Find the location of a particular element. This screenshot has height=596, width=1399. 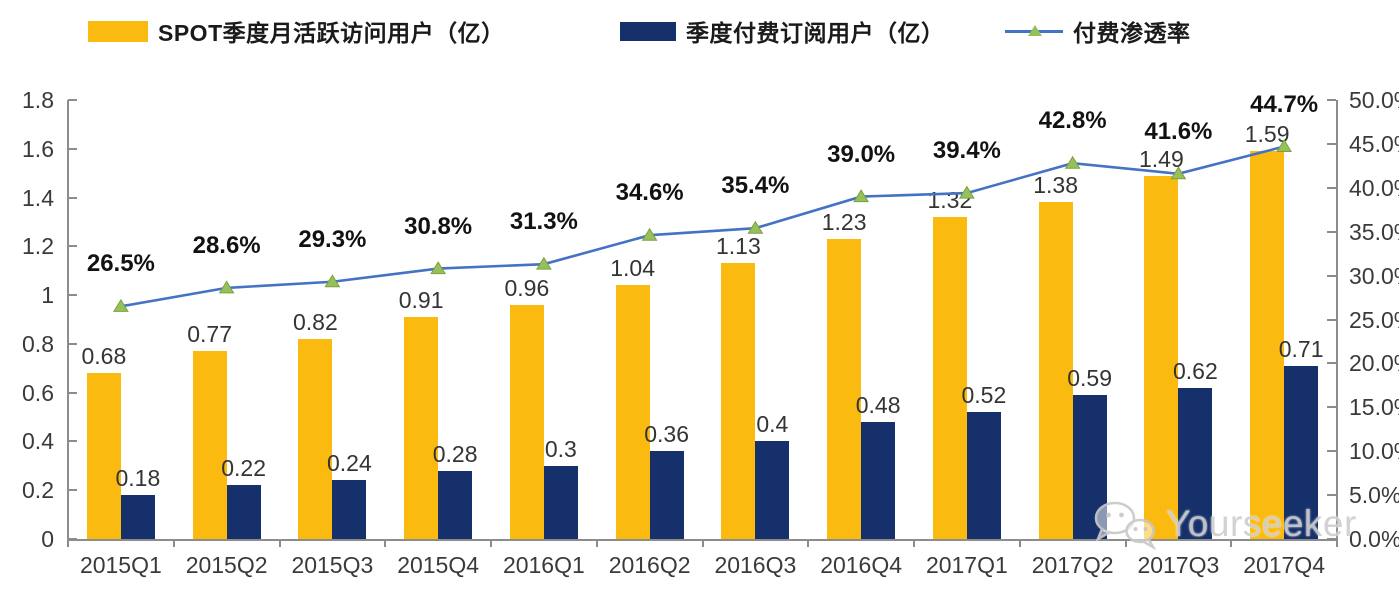

x-axis-label: 2016Q3 is located at coordinates (755, 565).